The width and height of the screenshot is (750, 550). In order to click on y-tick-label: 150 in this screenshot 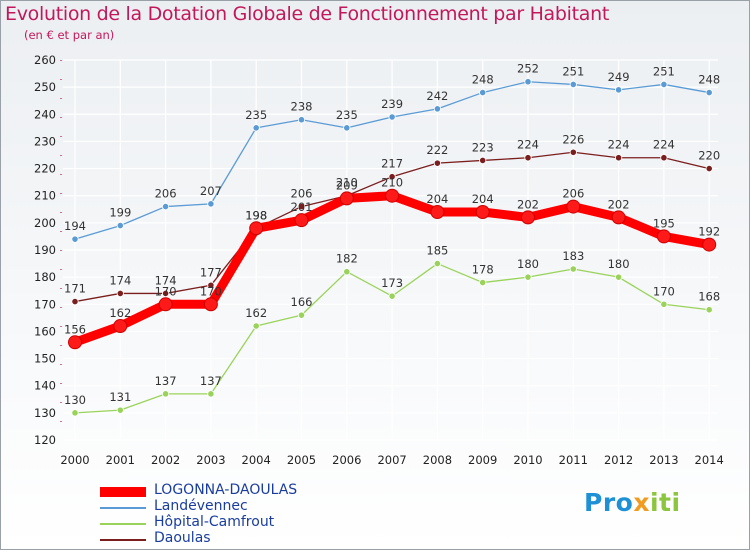, I will do `click(45, 359)`.